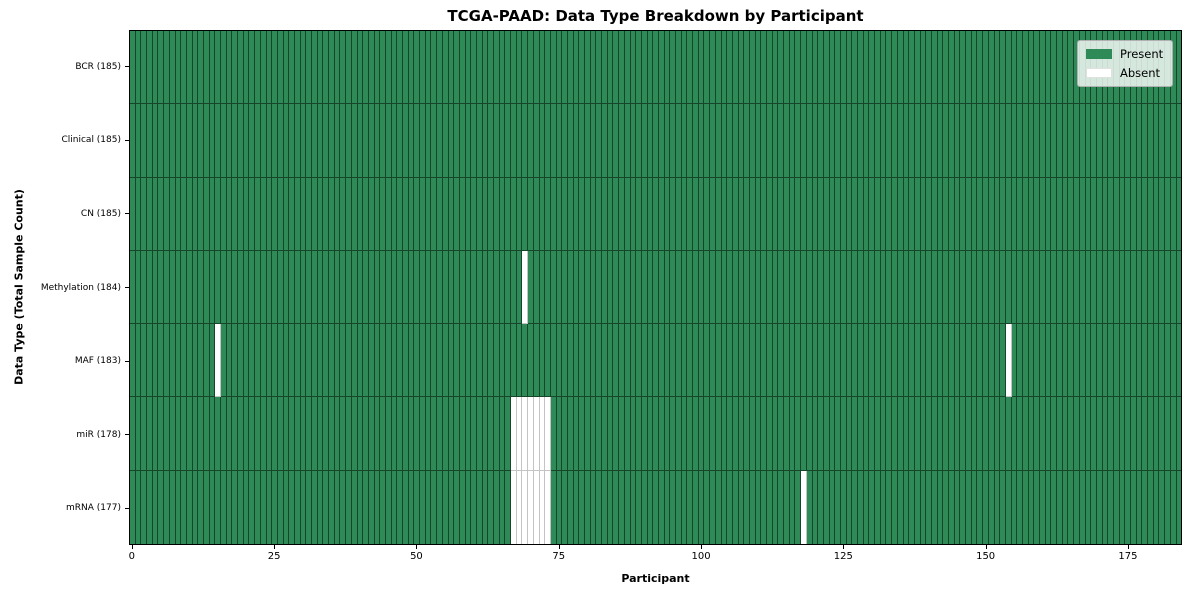  What do you see at coordinates (97, 361) in the screenshot?
I see `y-tick-label-maf: MAF (183)` at bounding box center [97, 361].